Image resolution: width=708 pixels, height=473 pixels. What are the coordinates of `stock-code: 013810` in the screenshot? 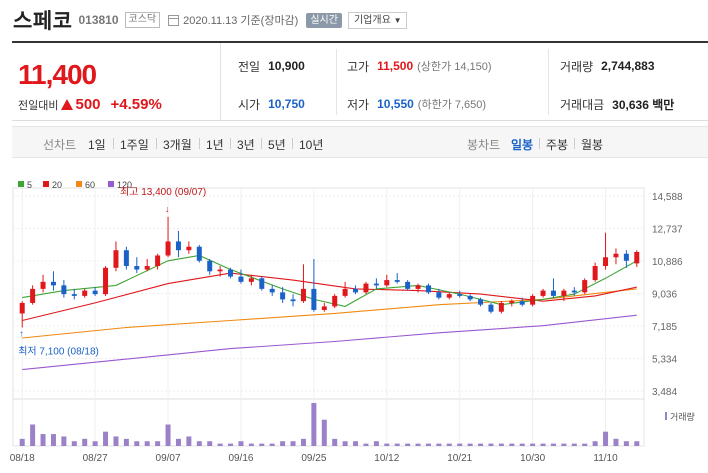 It's located at (98, 20).